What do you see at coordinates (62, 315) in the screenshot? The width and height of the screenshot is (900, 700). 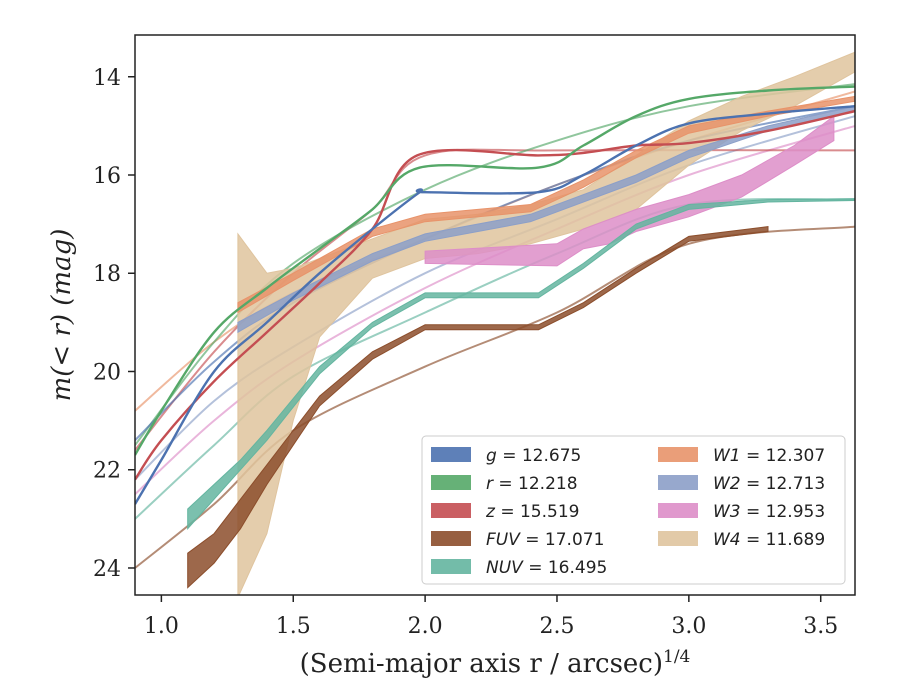 I see `y-axis-label: m(< r) (mag)` at bounding box center [62, 315].